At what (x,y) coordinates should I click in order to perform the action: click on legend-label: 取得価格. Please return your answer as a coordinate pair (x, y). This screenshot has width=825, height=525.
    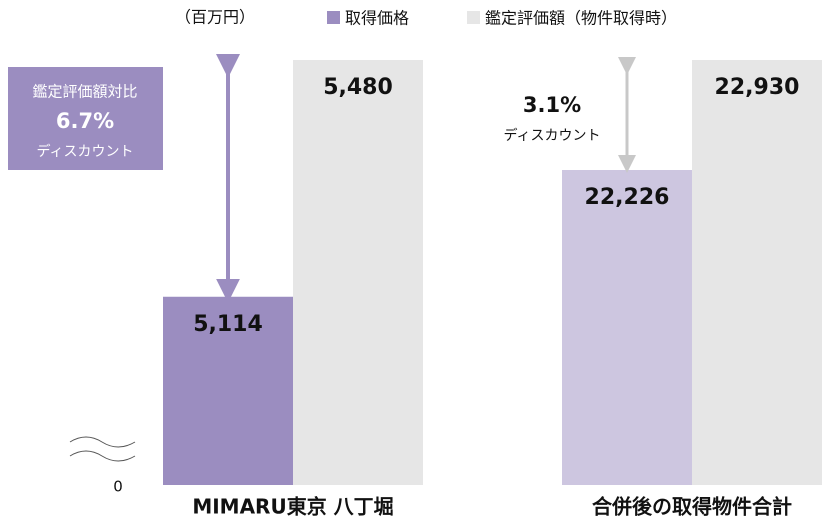
    Looking at the image, I should click on (377, 18).